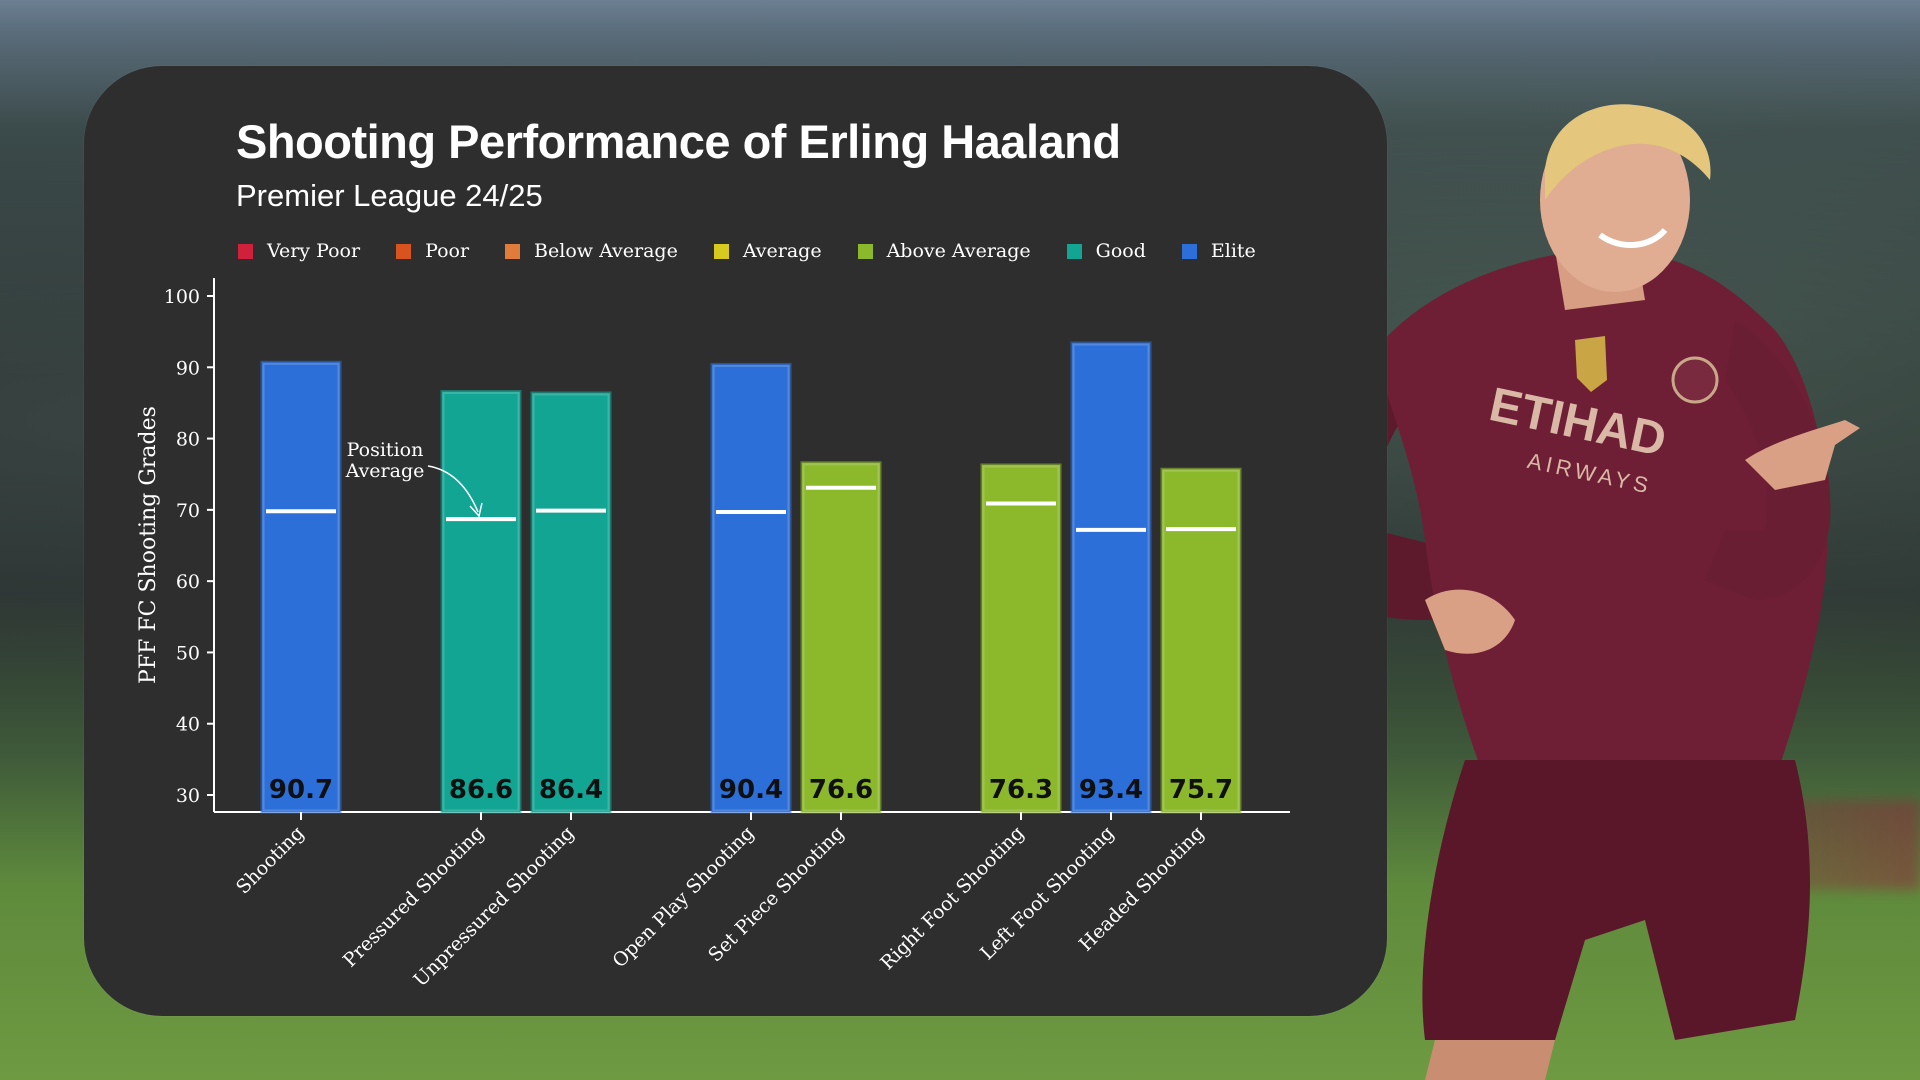  I want to click on legend-label: Very Poor, so click(314, 251).